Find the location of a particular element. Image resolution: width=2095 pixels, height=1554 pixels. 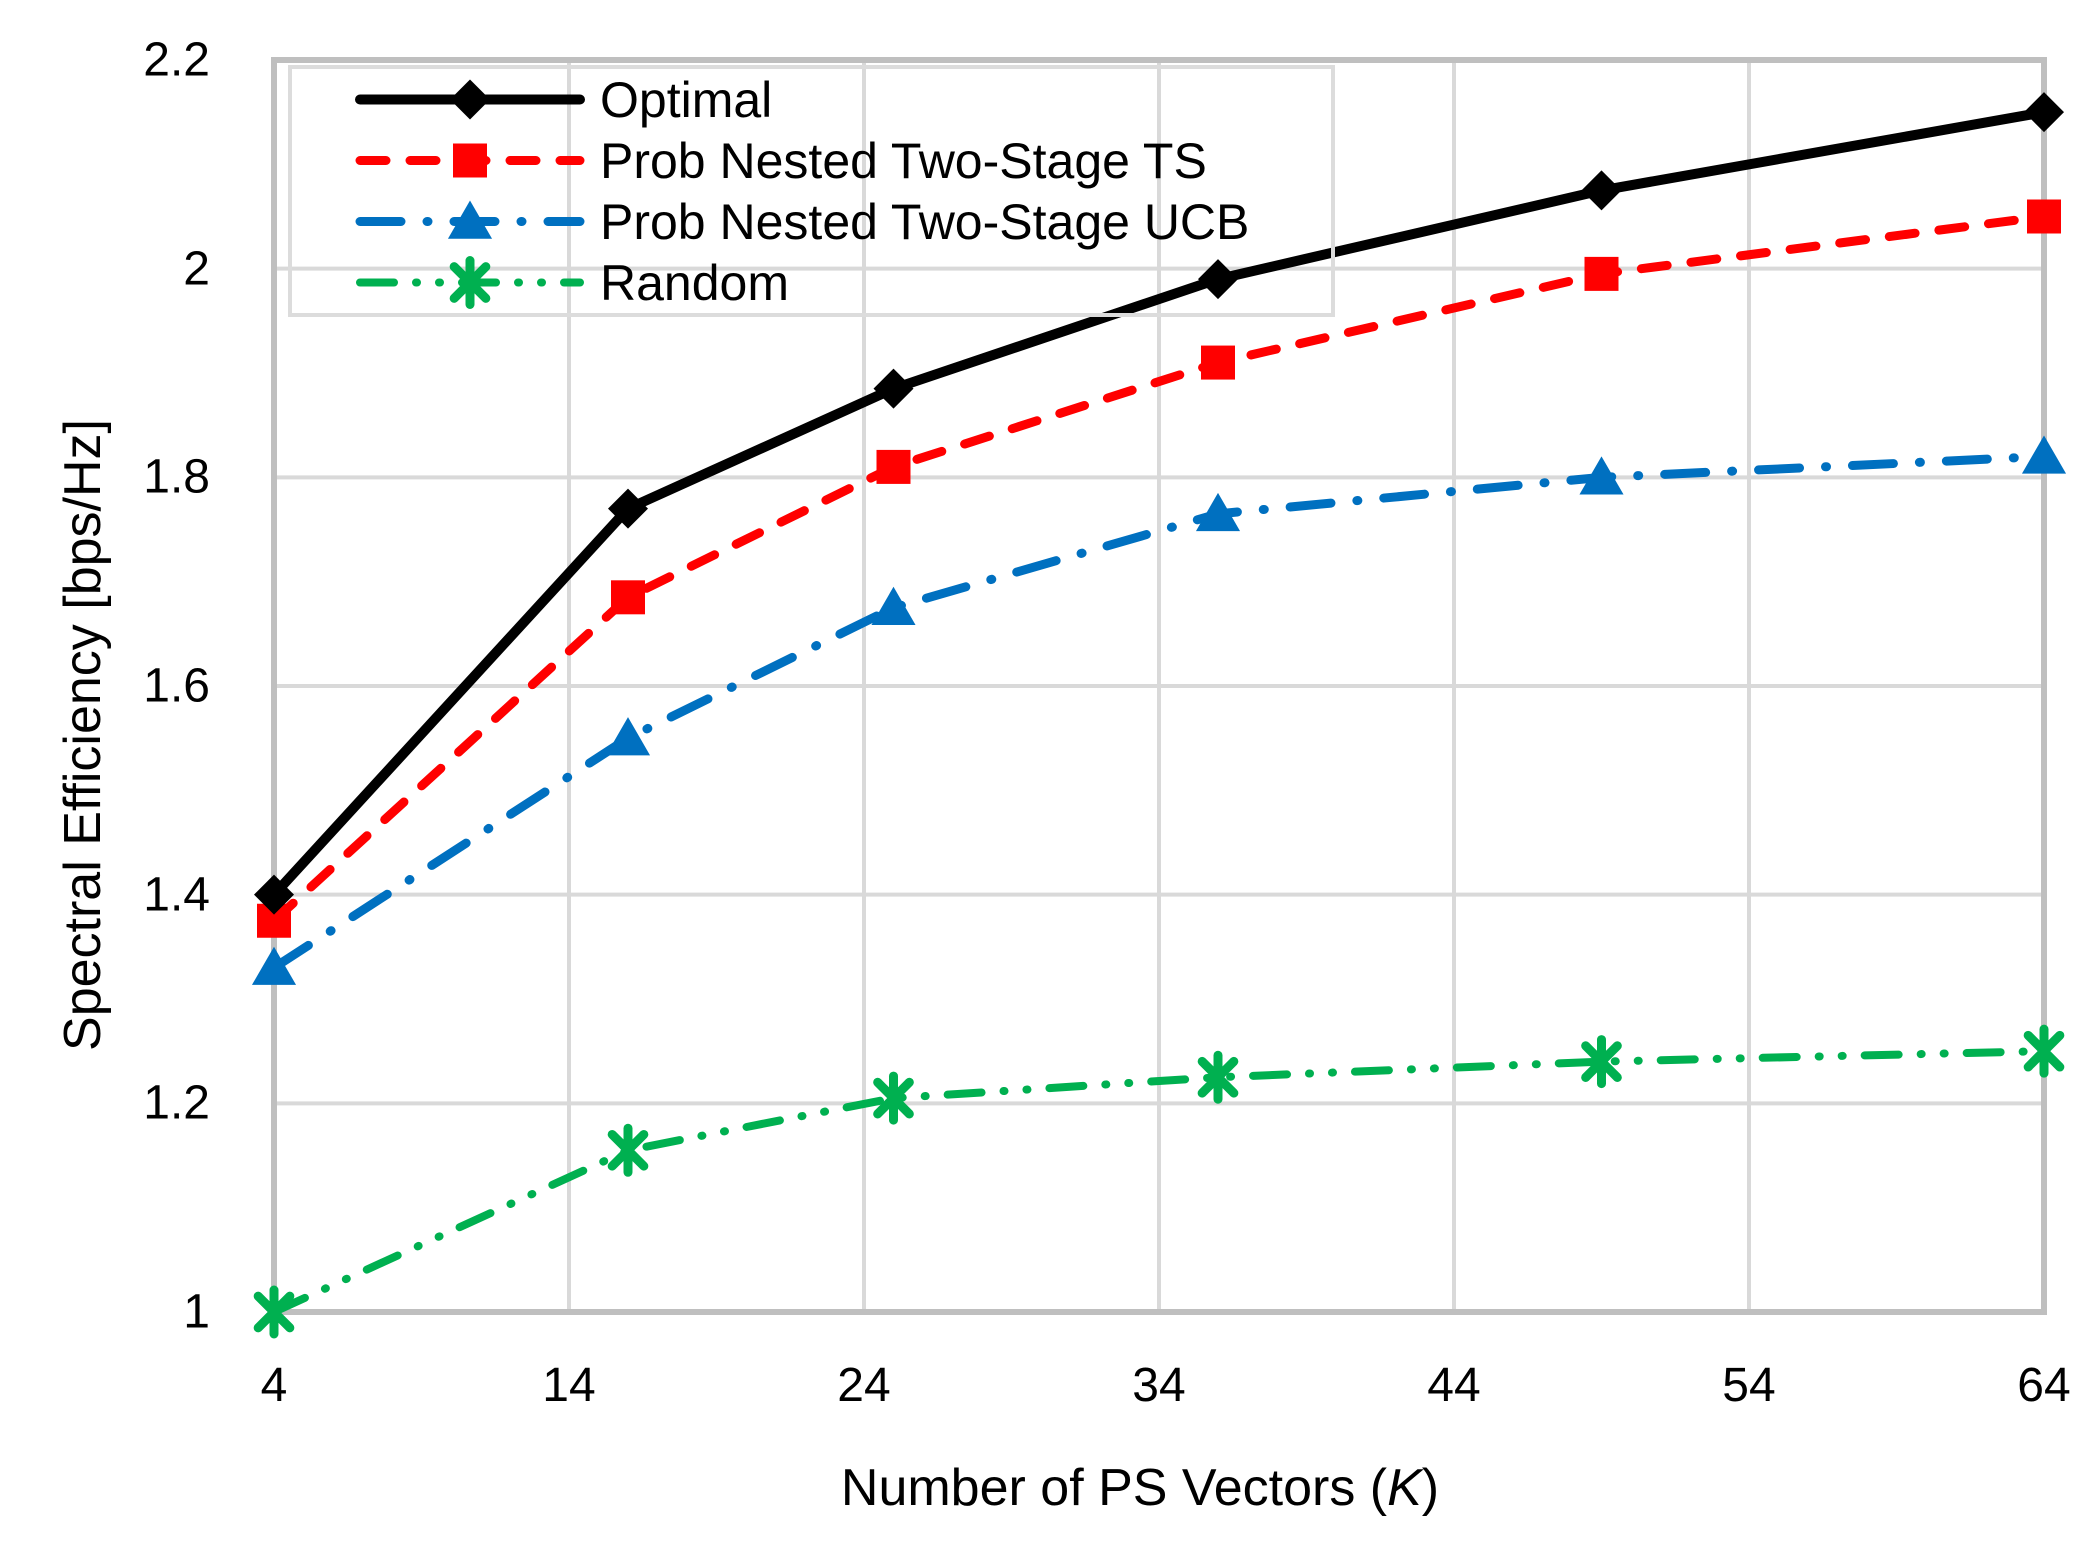

x-tick-label-54: 54 is located at coordinates (1749, 1385).